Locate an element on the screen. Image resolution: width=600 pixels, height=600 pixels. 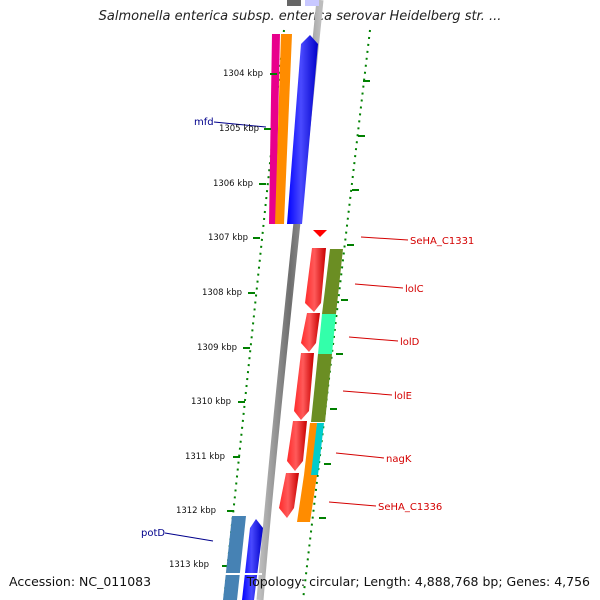
tick-label: 1310 kbp is located at coordinates (211, 402).